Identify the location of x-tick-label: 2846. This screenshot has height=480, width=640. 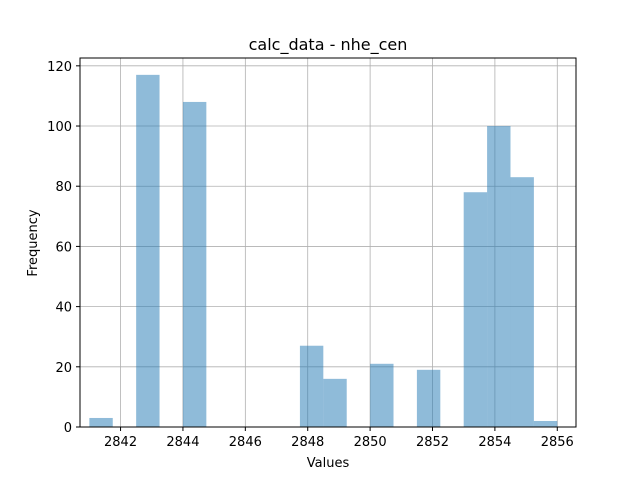
(245, 442).